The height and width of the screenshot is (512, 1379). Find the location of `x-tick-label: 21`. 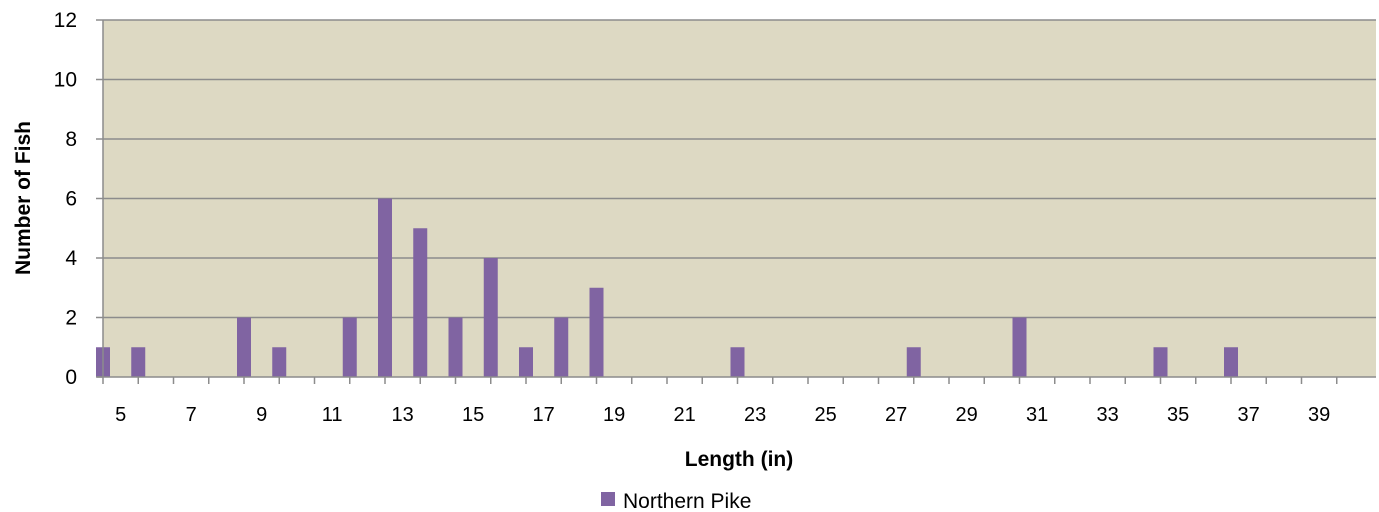

x-tick-label: 21 is located at coordinates (685, 415).